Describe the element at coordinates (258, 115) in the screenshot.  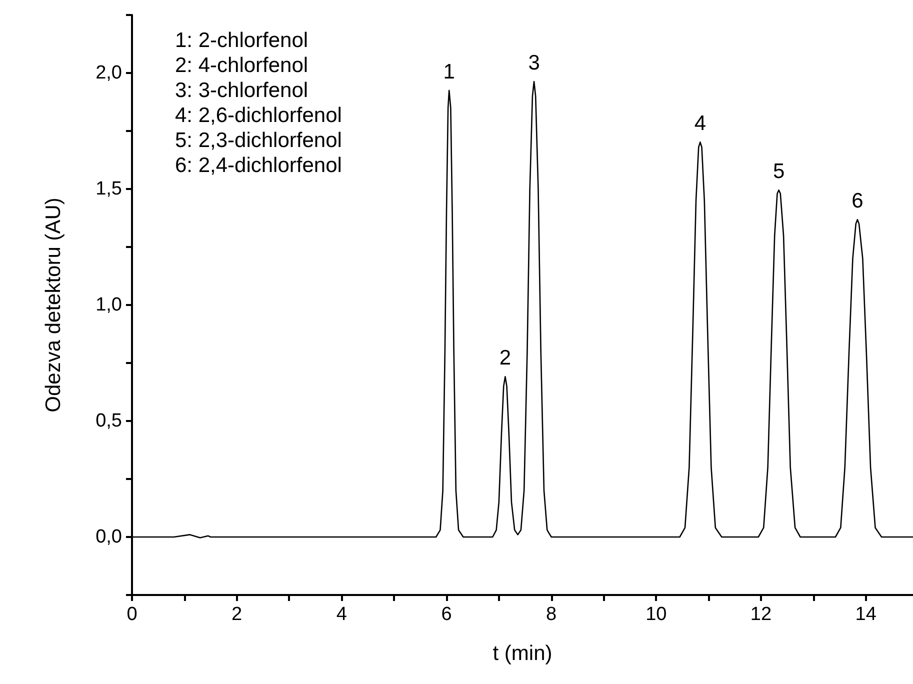
I see `annotation: 4: 2,6-dichlorfenol` at that location.